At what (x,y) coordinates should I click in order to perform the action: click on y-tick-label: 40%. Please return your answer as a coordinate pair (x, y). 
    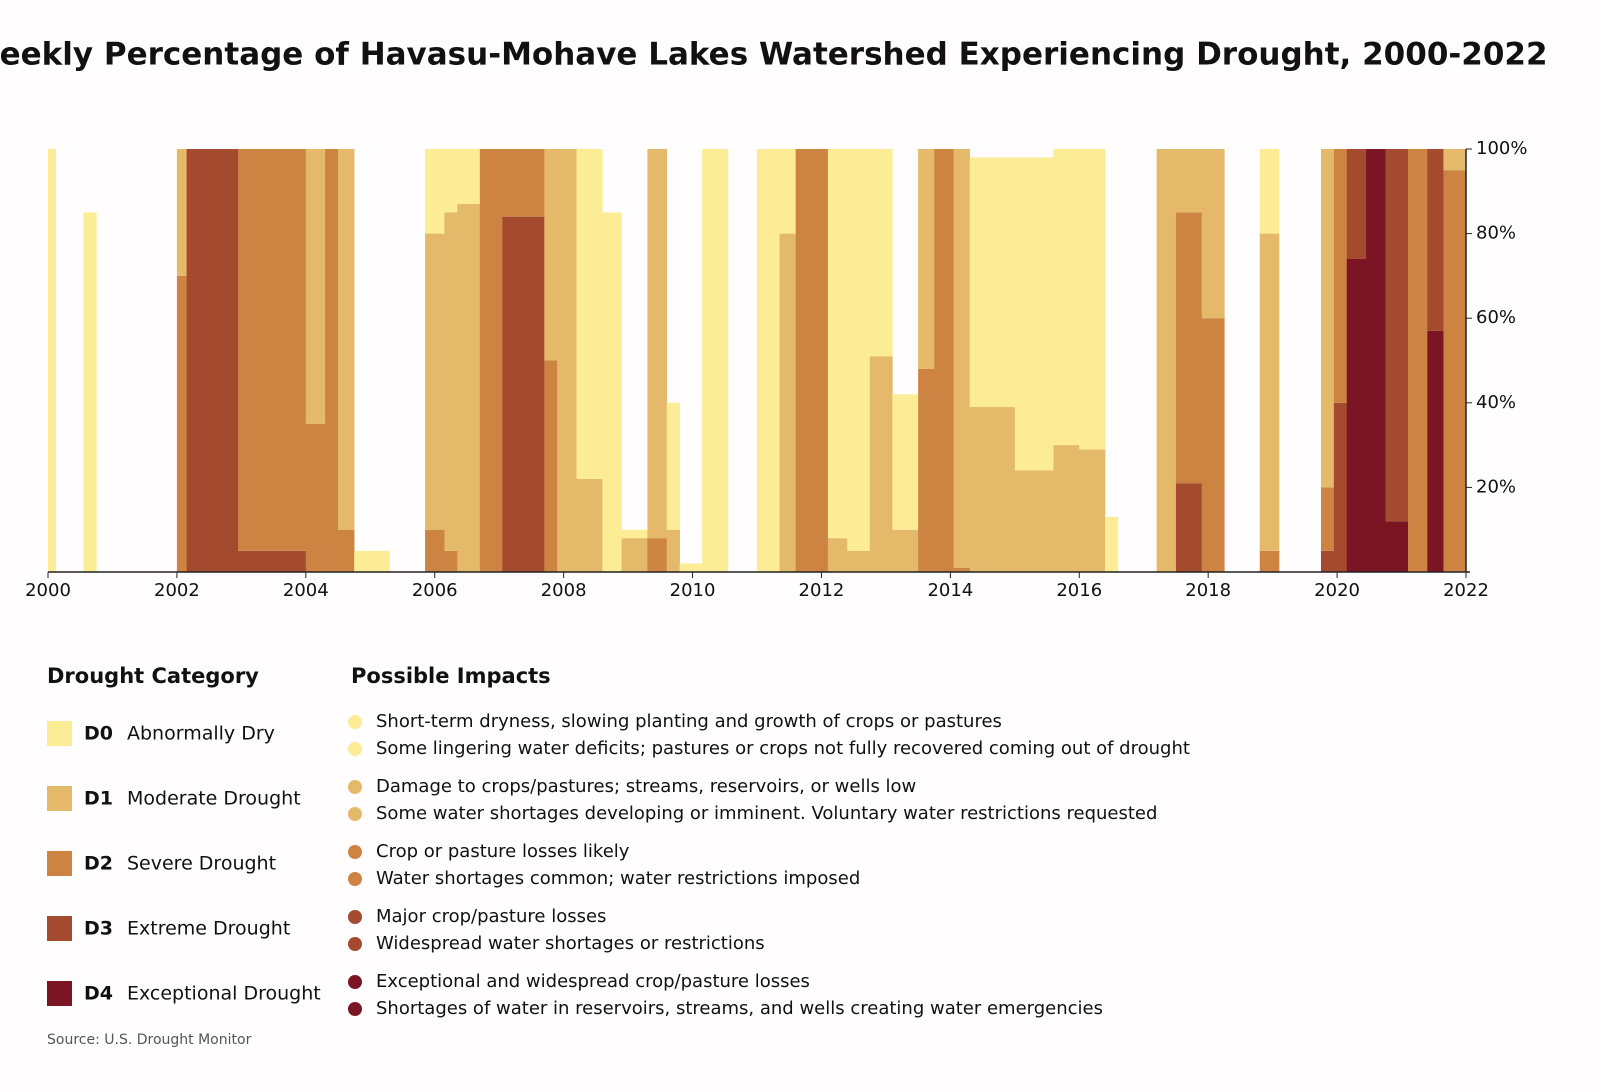
    Looking at the image, I should click on (1496, 402).